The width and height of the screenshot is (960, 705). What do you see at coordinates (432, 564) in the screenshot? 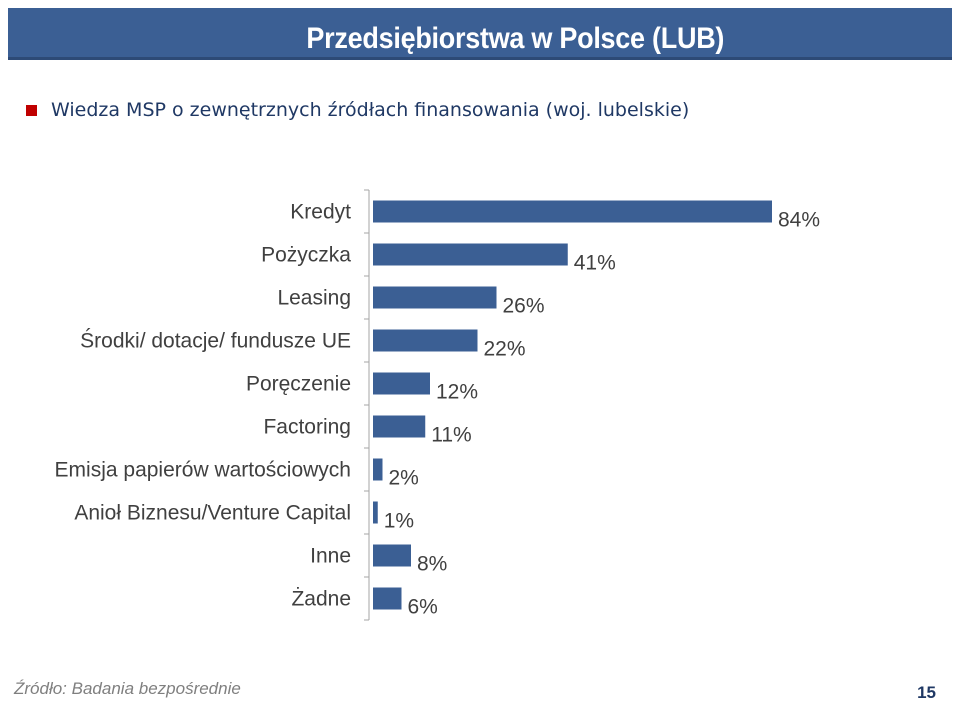
I see `value-label: 8%` at bounding box center [432, 564].